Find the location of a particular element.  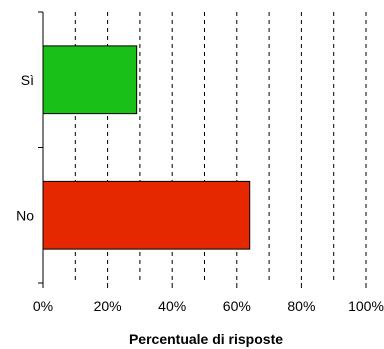

x-tick-label: 80% is located at coordinates (301, 306).